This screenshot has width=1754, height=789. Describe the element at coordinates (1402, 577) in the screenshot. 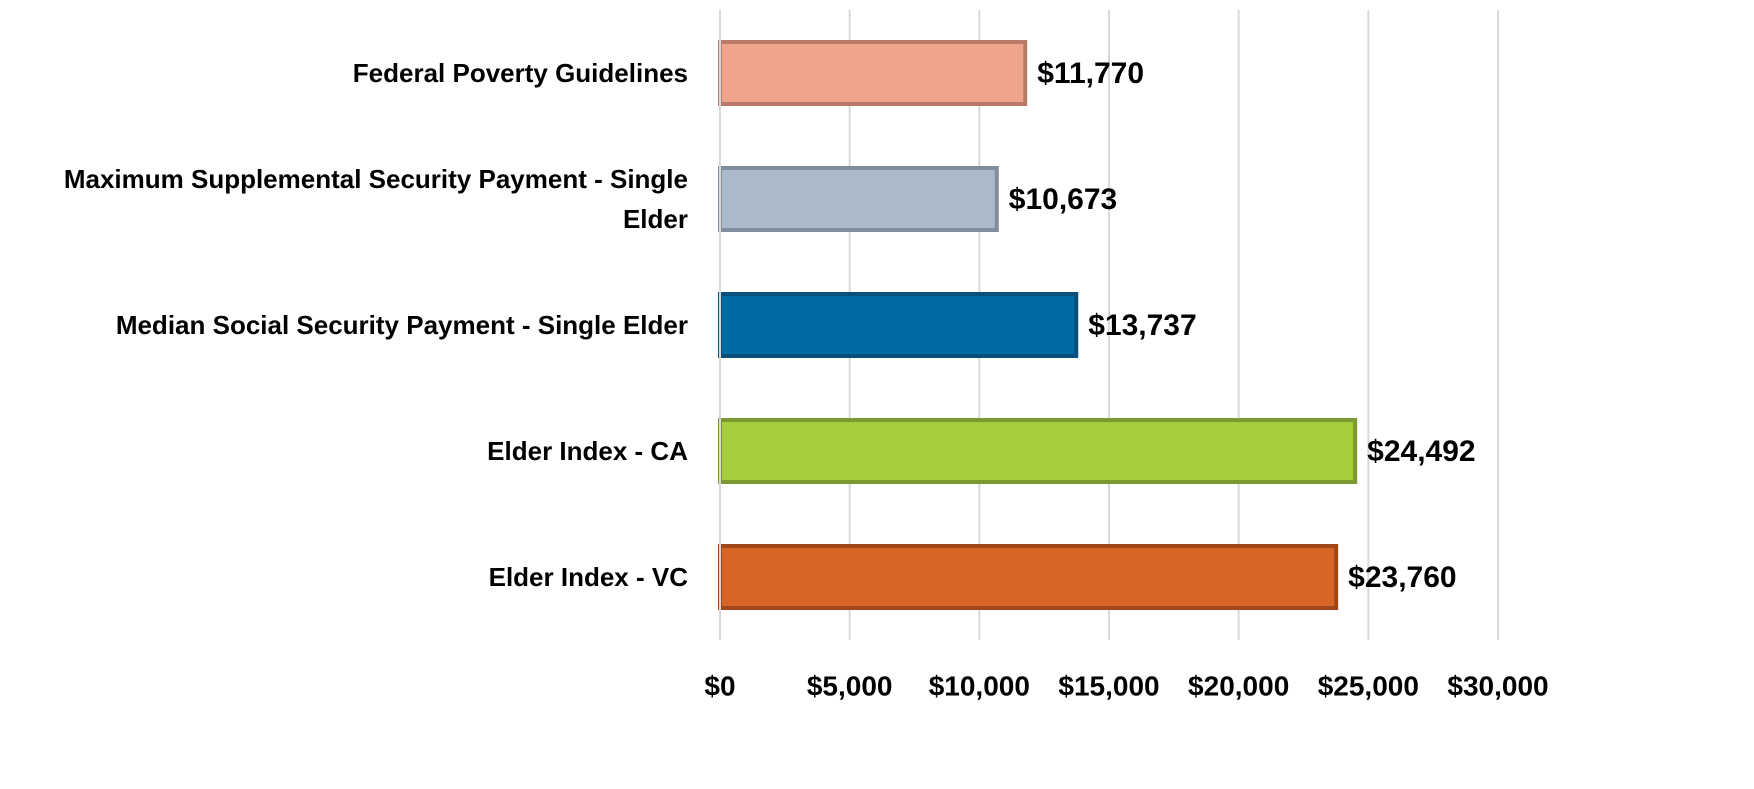

I see `value-label: $23,760` at that location.